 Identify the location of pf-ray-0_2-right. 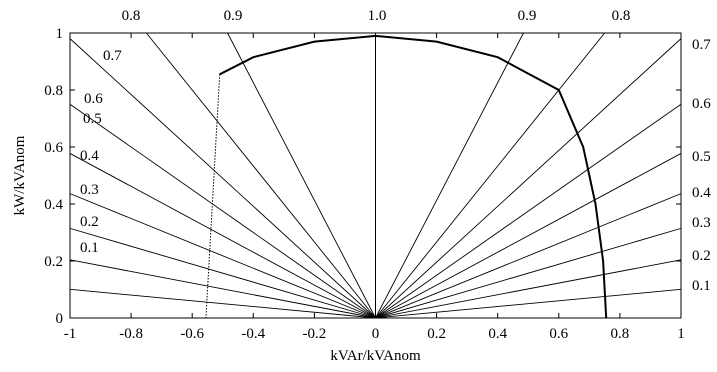
(528, 289).